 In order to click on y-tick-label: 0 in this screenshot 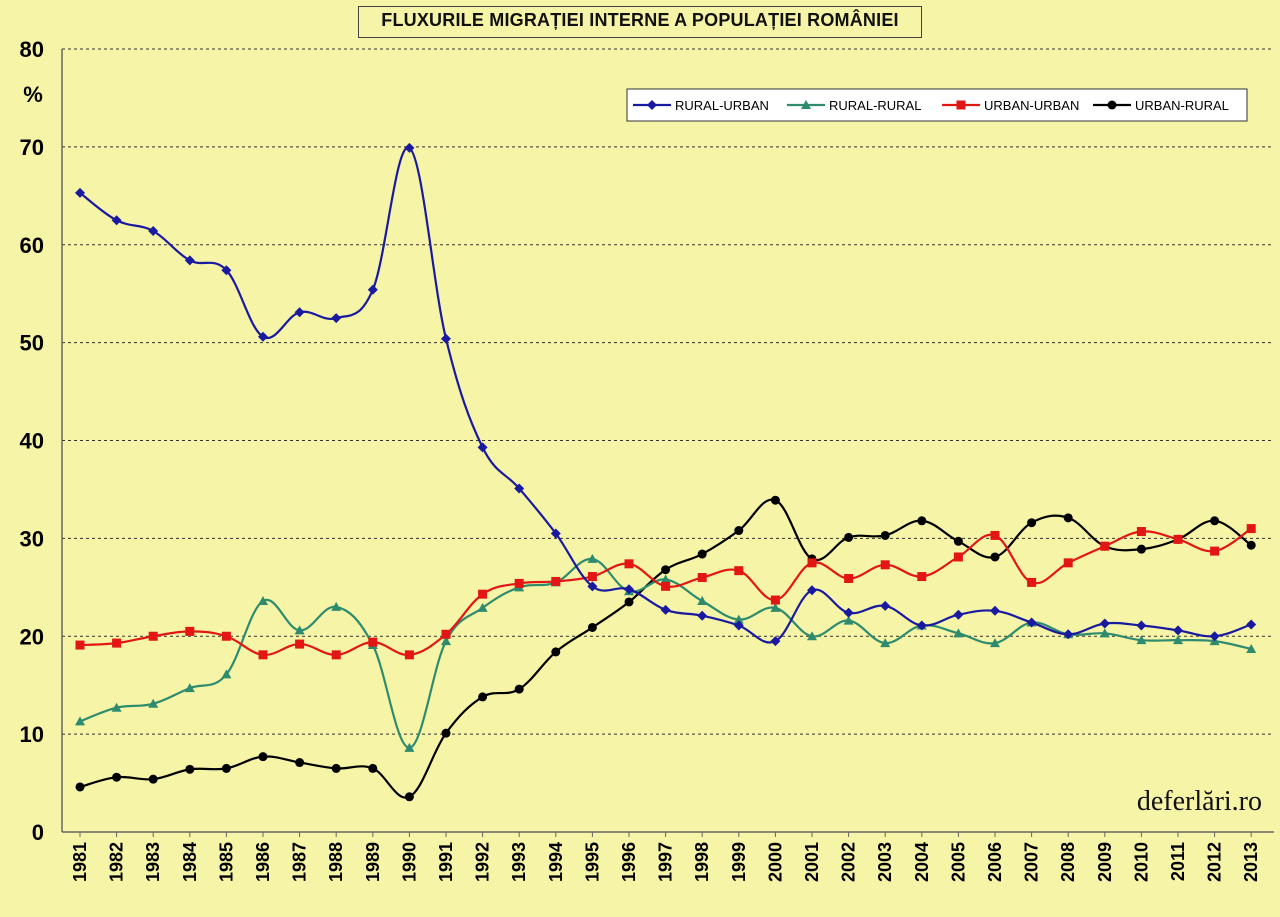, I will do `click(38, 832)`.